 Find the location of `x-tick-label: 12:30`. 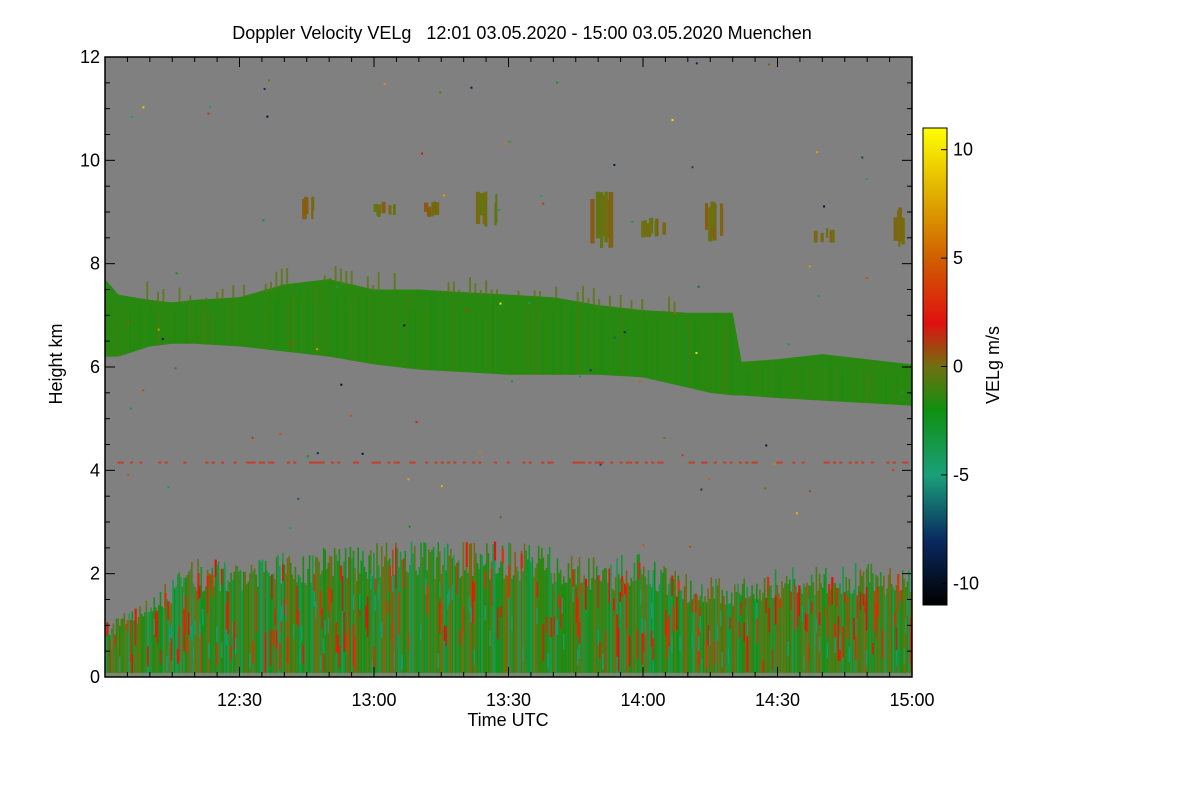

x-tick-label: 12:30 is located at coordinates (239, 700).